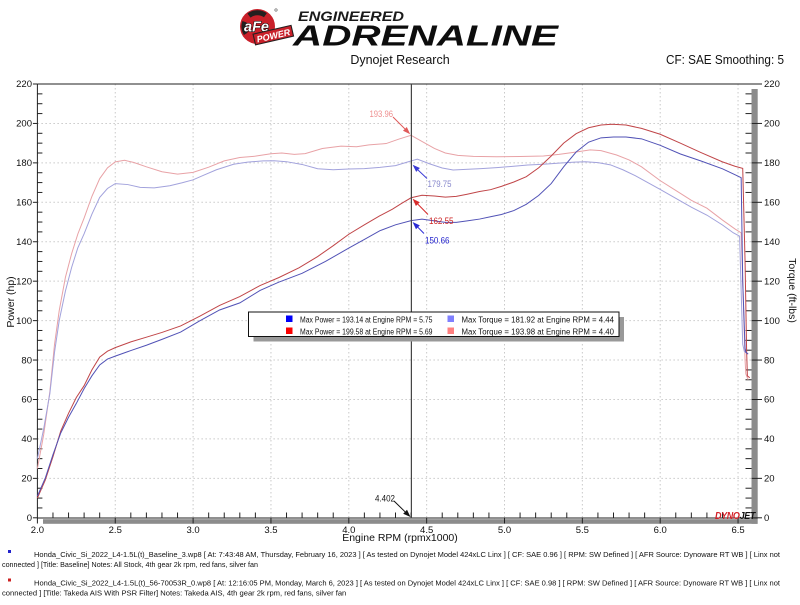  What do you see at coordinates (366, 332) in the screenshot?
I see `svg-text:Max Power = 199.58 at Engine R: Max Power = 199.58 at Engine RPM = 5.69` at bounding box center [366, 332].